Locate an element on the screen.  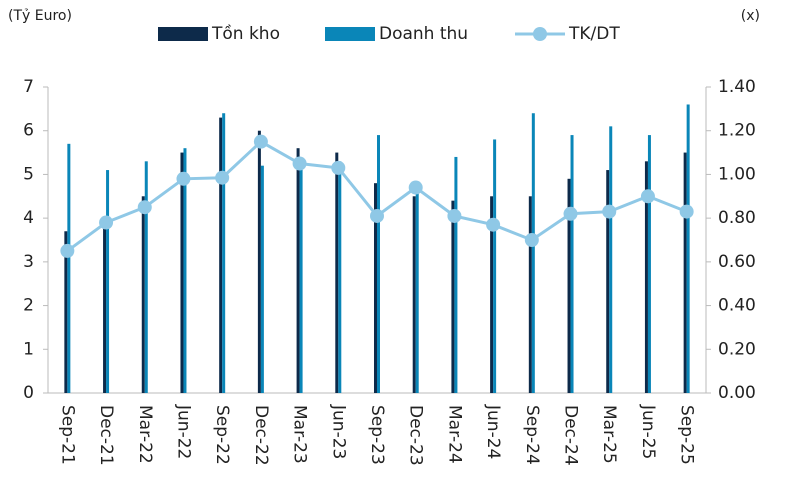
y-tick-label: 3 is located at coordinates (28, 262).